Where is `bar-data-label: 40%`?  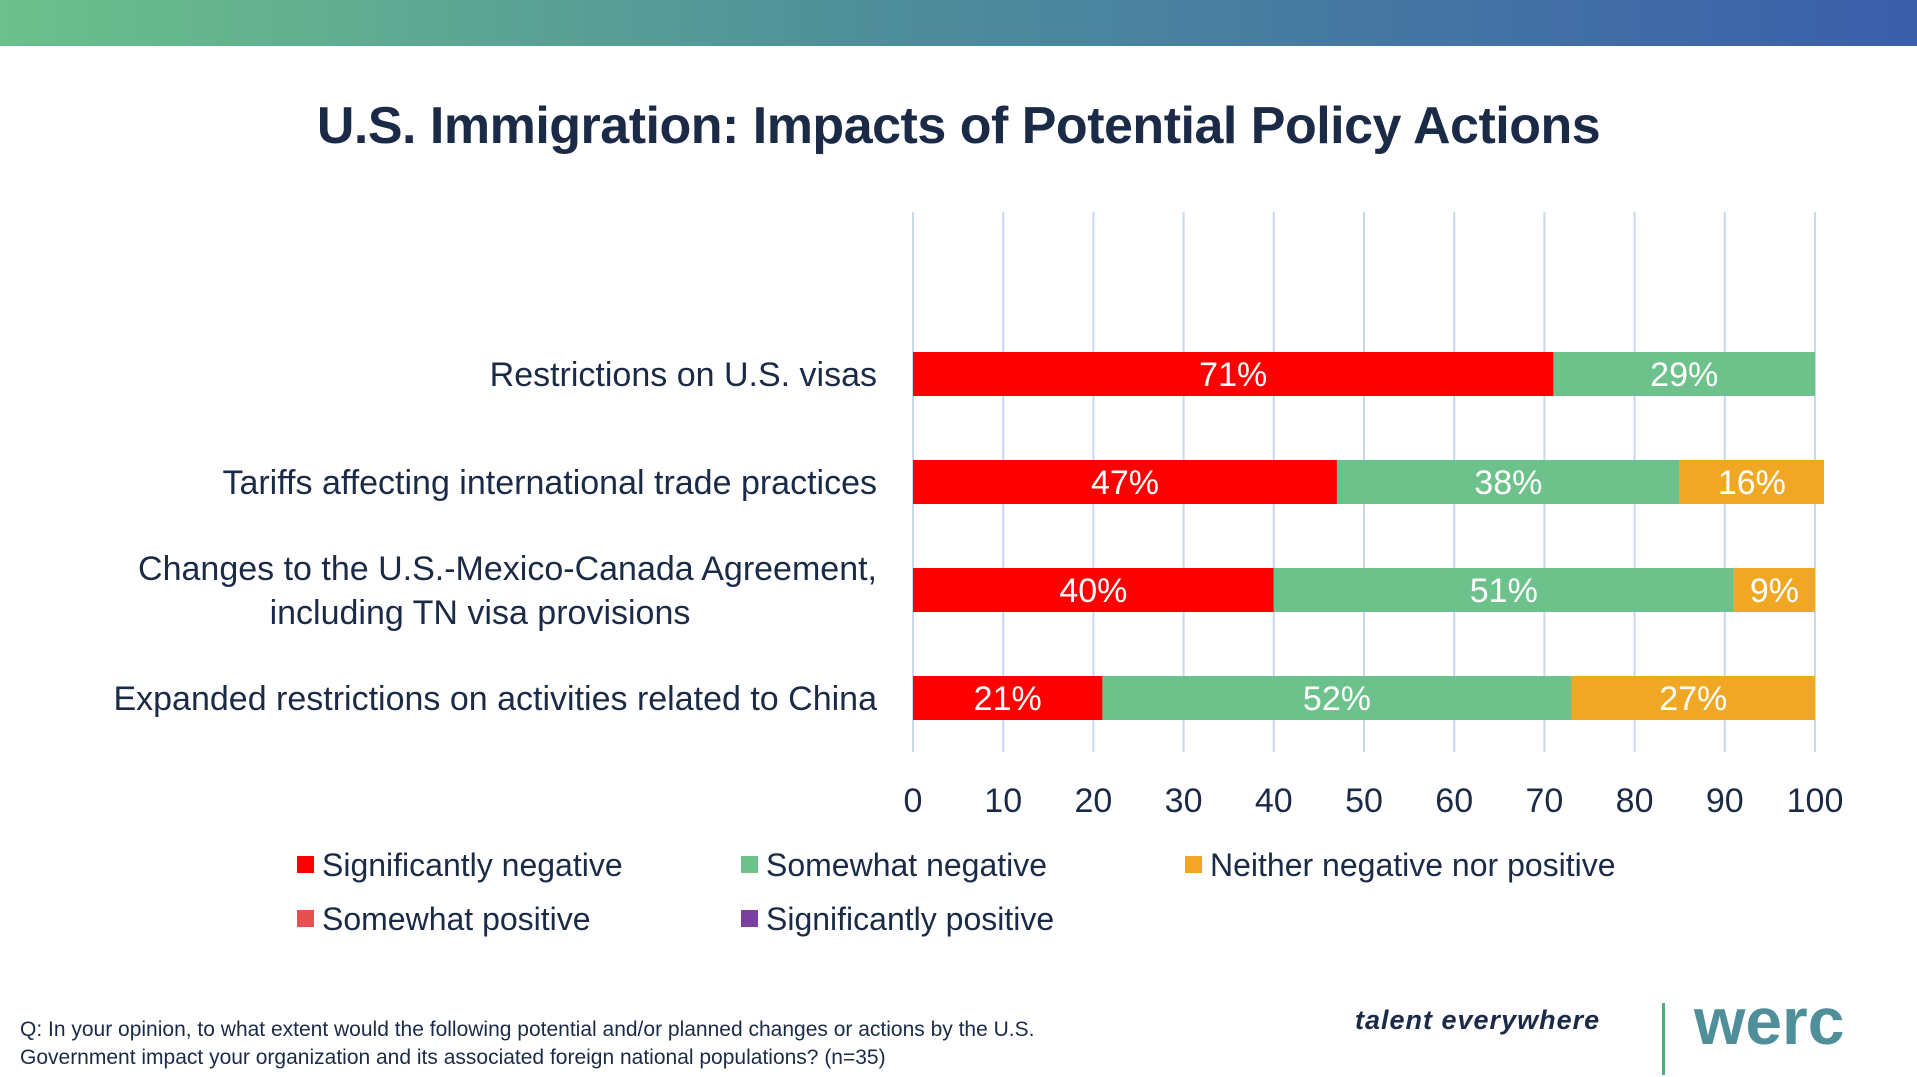 bar-data-label: 40% is located at coordinates (1093, 591).